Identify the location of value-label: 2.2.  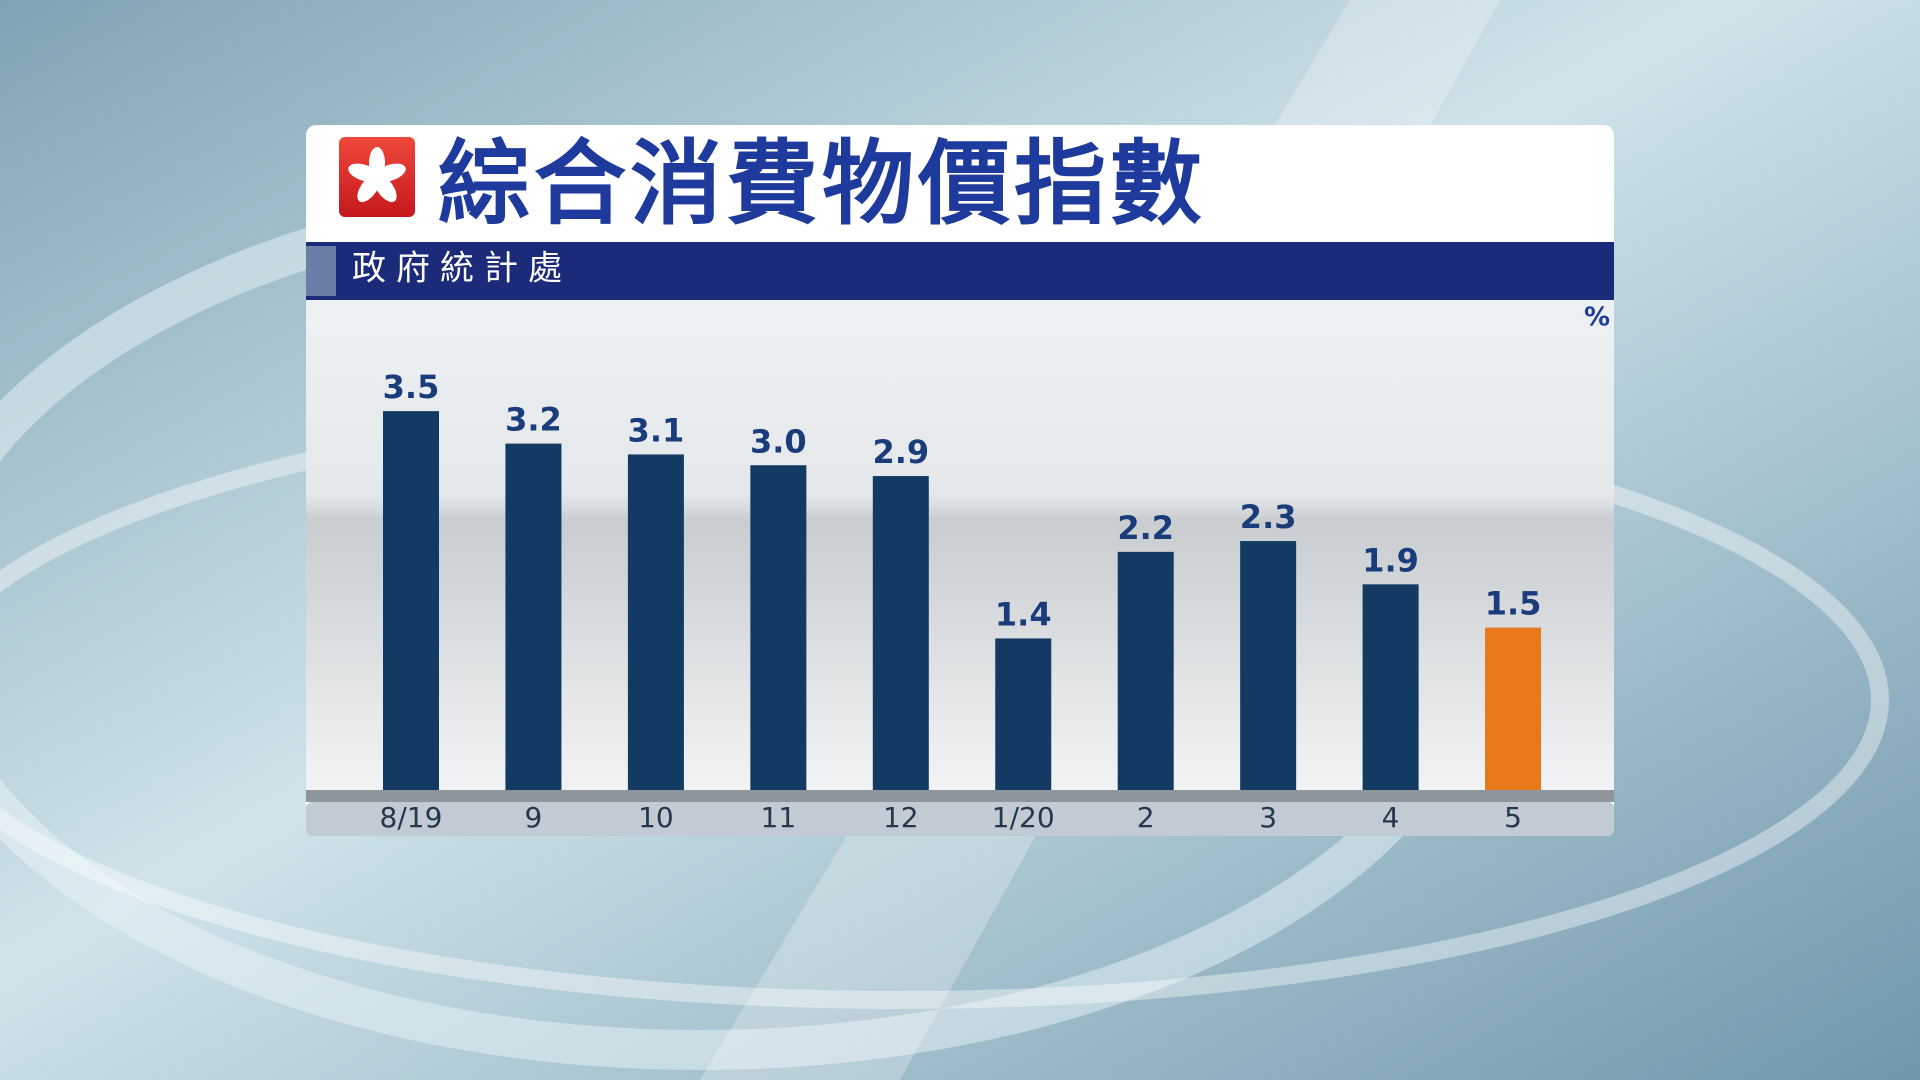
(1145, 528).